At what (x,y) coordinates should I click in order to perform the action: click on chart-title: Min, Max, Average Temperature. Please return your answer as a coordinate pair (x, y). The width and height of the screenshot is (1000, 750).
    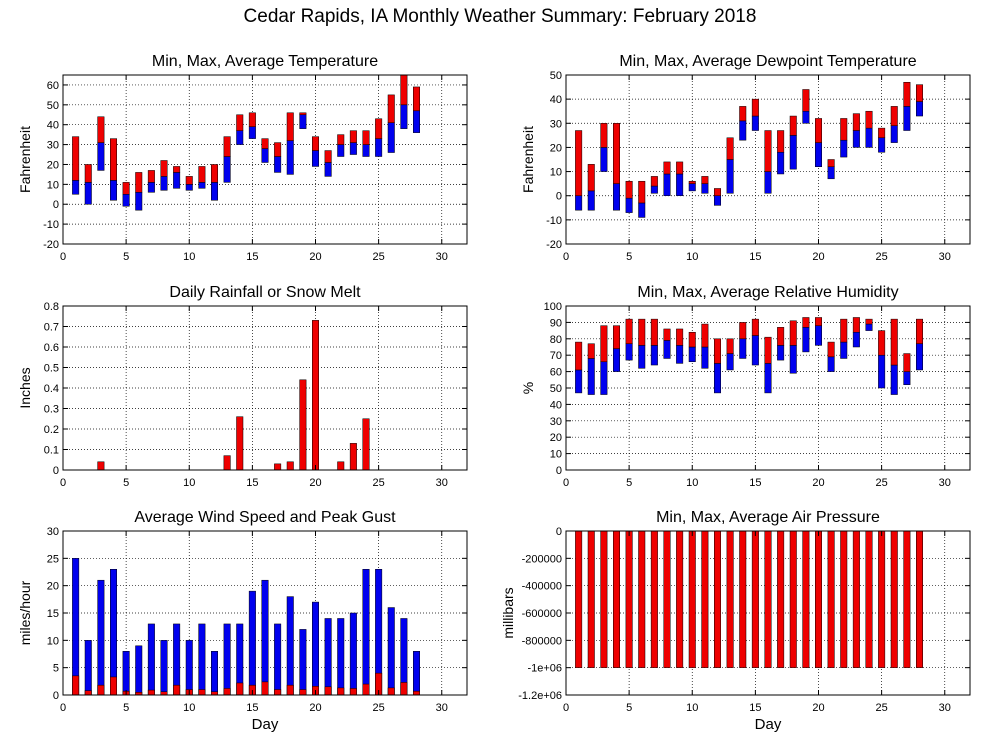
    Looking at the image, I should click on (265, 61).